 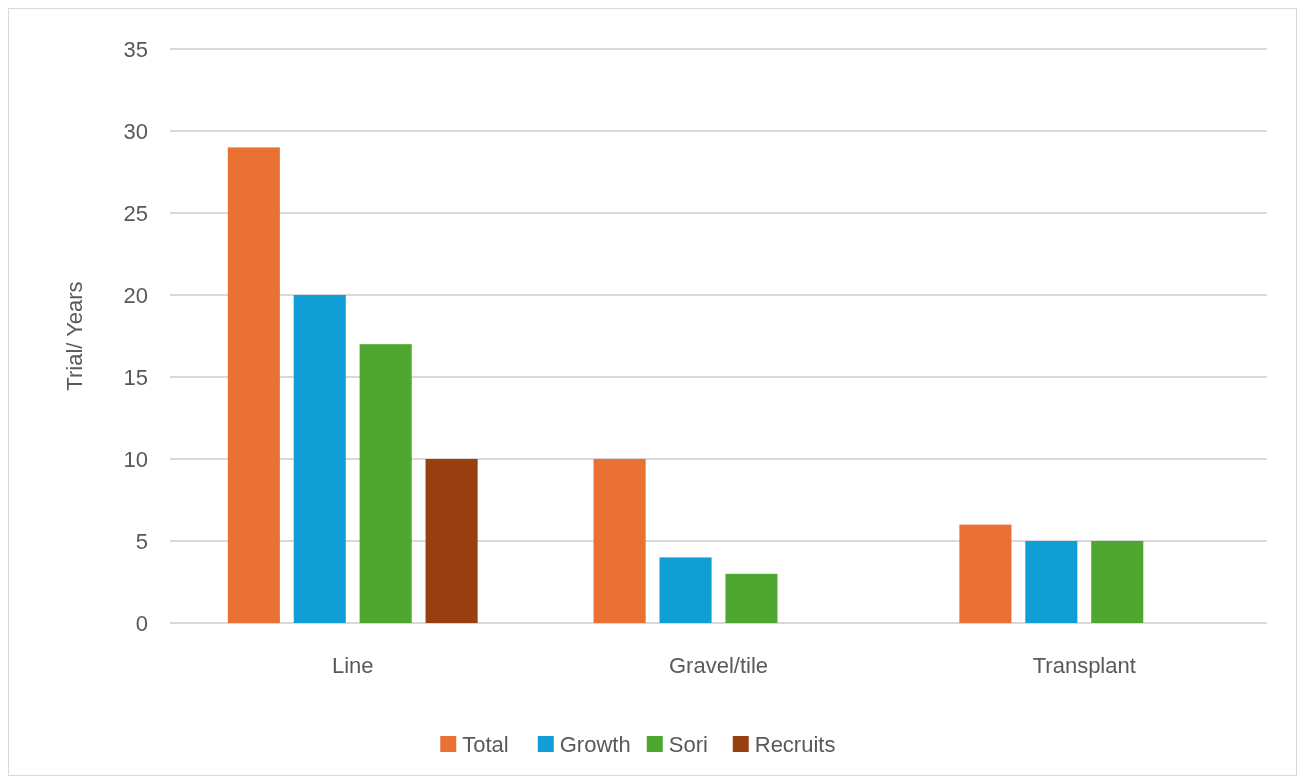 What do you see at coordinates (135, 49) in the screenshot?
I see `y-tick-label: 35` at bounding box center [135, 49].